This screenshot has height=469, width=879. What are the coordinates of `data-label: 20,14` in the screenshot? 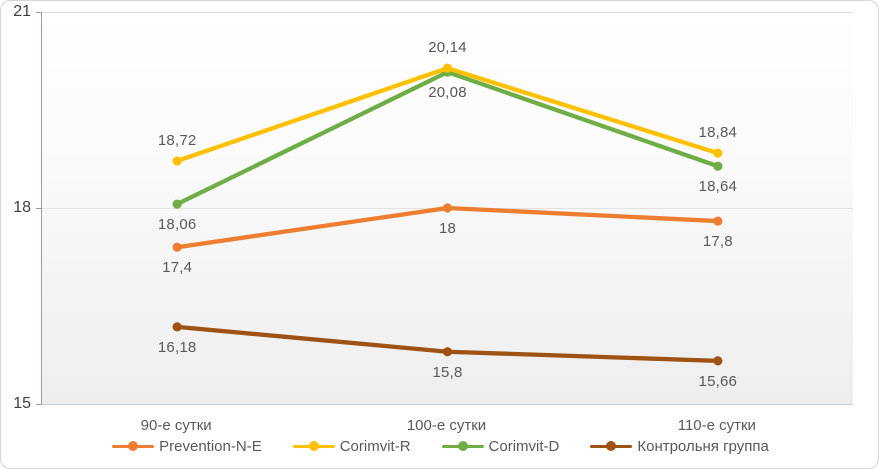 It's located at (447, 48).